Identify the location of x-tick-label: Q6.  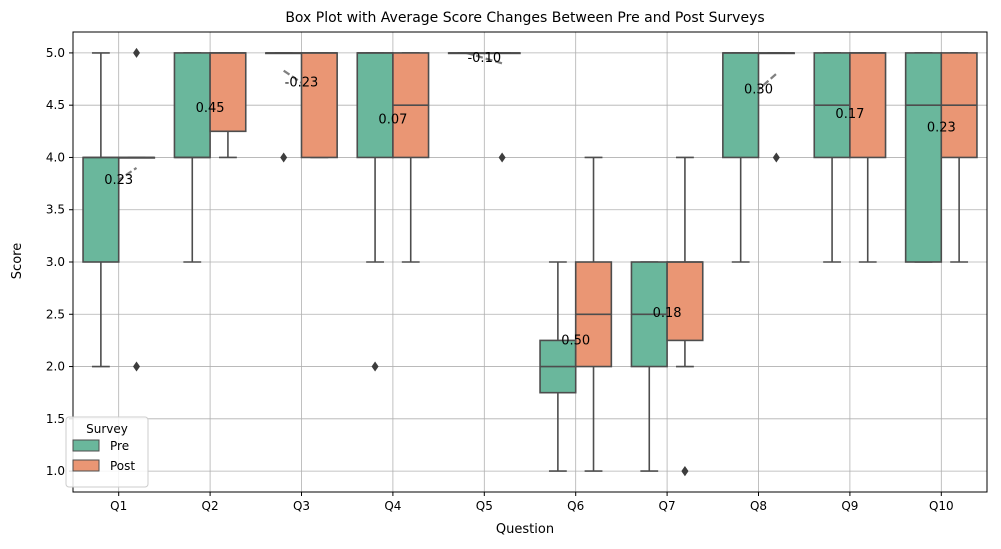
(575, 506).